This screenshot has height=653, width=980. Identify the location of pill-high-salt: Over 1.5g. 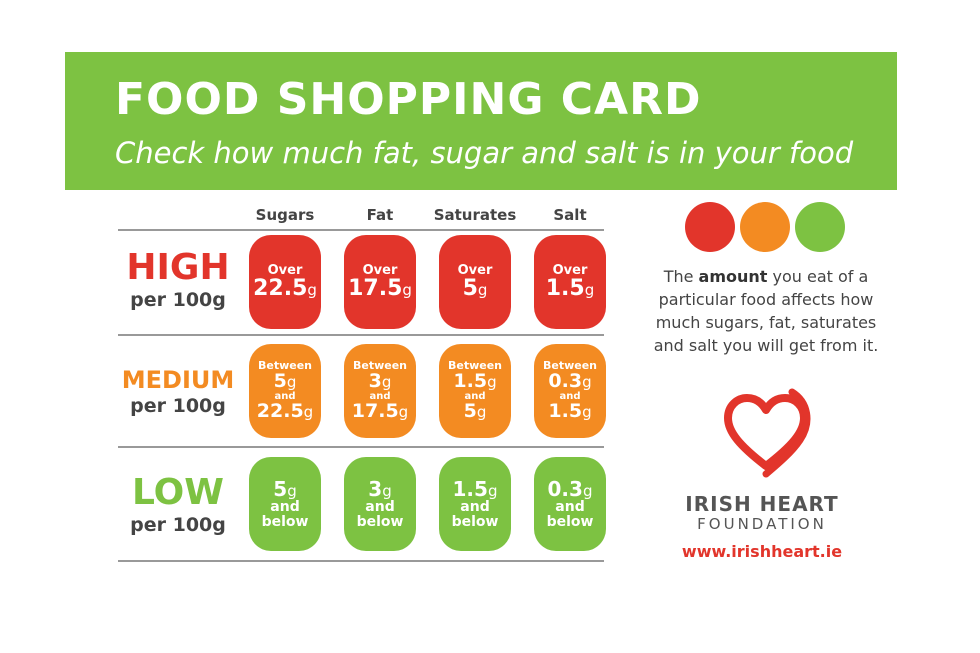
(570, 282).